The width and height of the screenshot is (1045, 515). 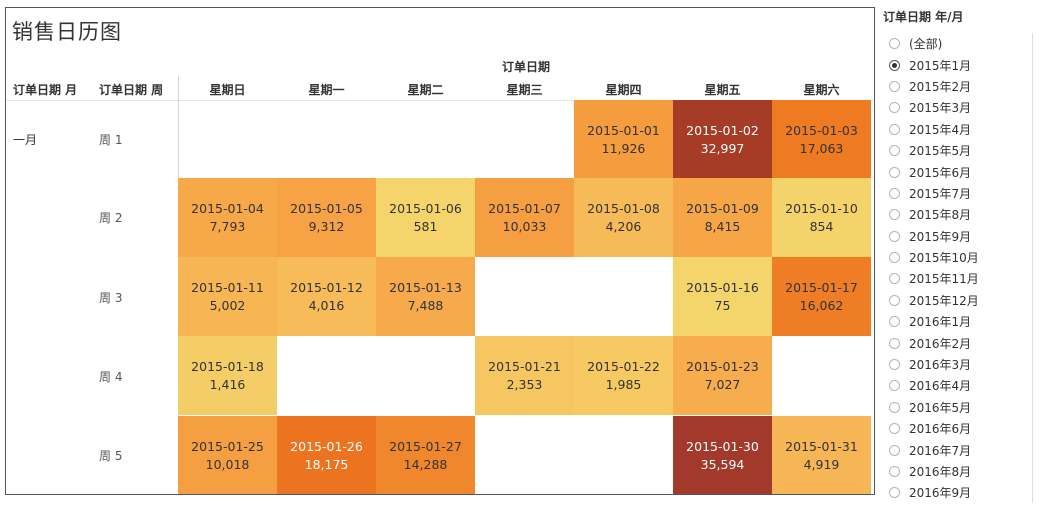 I want to click on filter-option: 2015年7月, so click(x=957, y=193).